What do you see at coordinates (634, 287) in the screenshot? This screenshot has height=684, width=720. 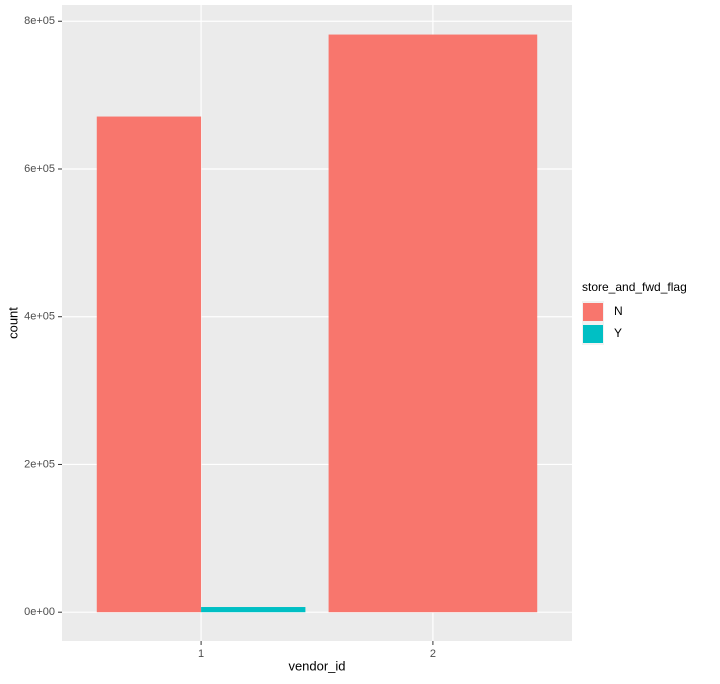 I see `legend-title: store_and_fwd_flag` at bounding box center [634, 287].